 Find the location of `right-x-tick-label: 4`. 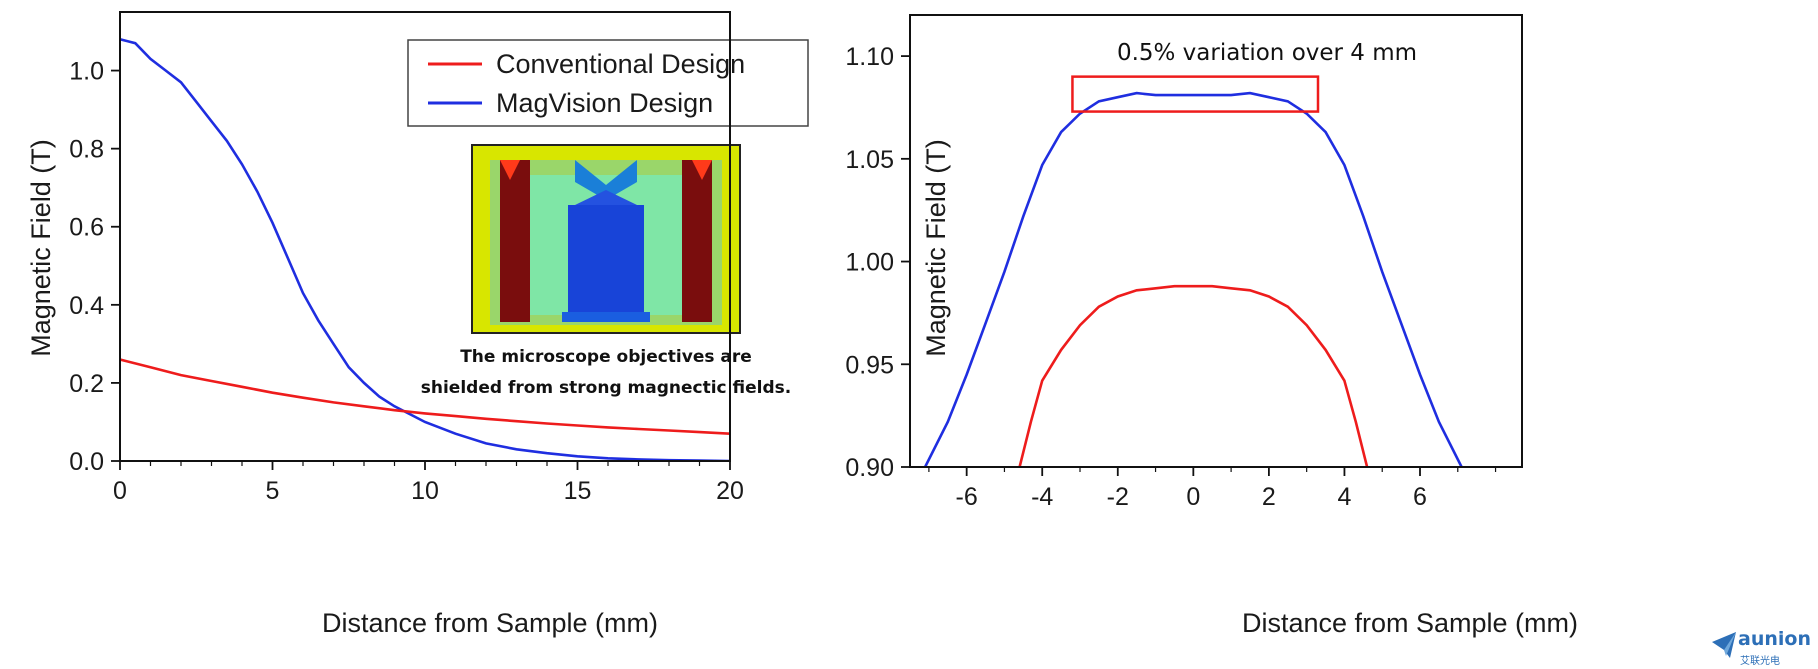

right-x-tick-label: 4 is located at coordinates (1344, 497).